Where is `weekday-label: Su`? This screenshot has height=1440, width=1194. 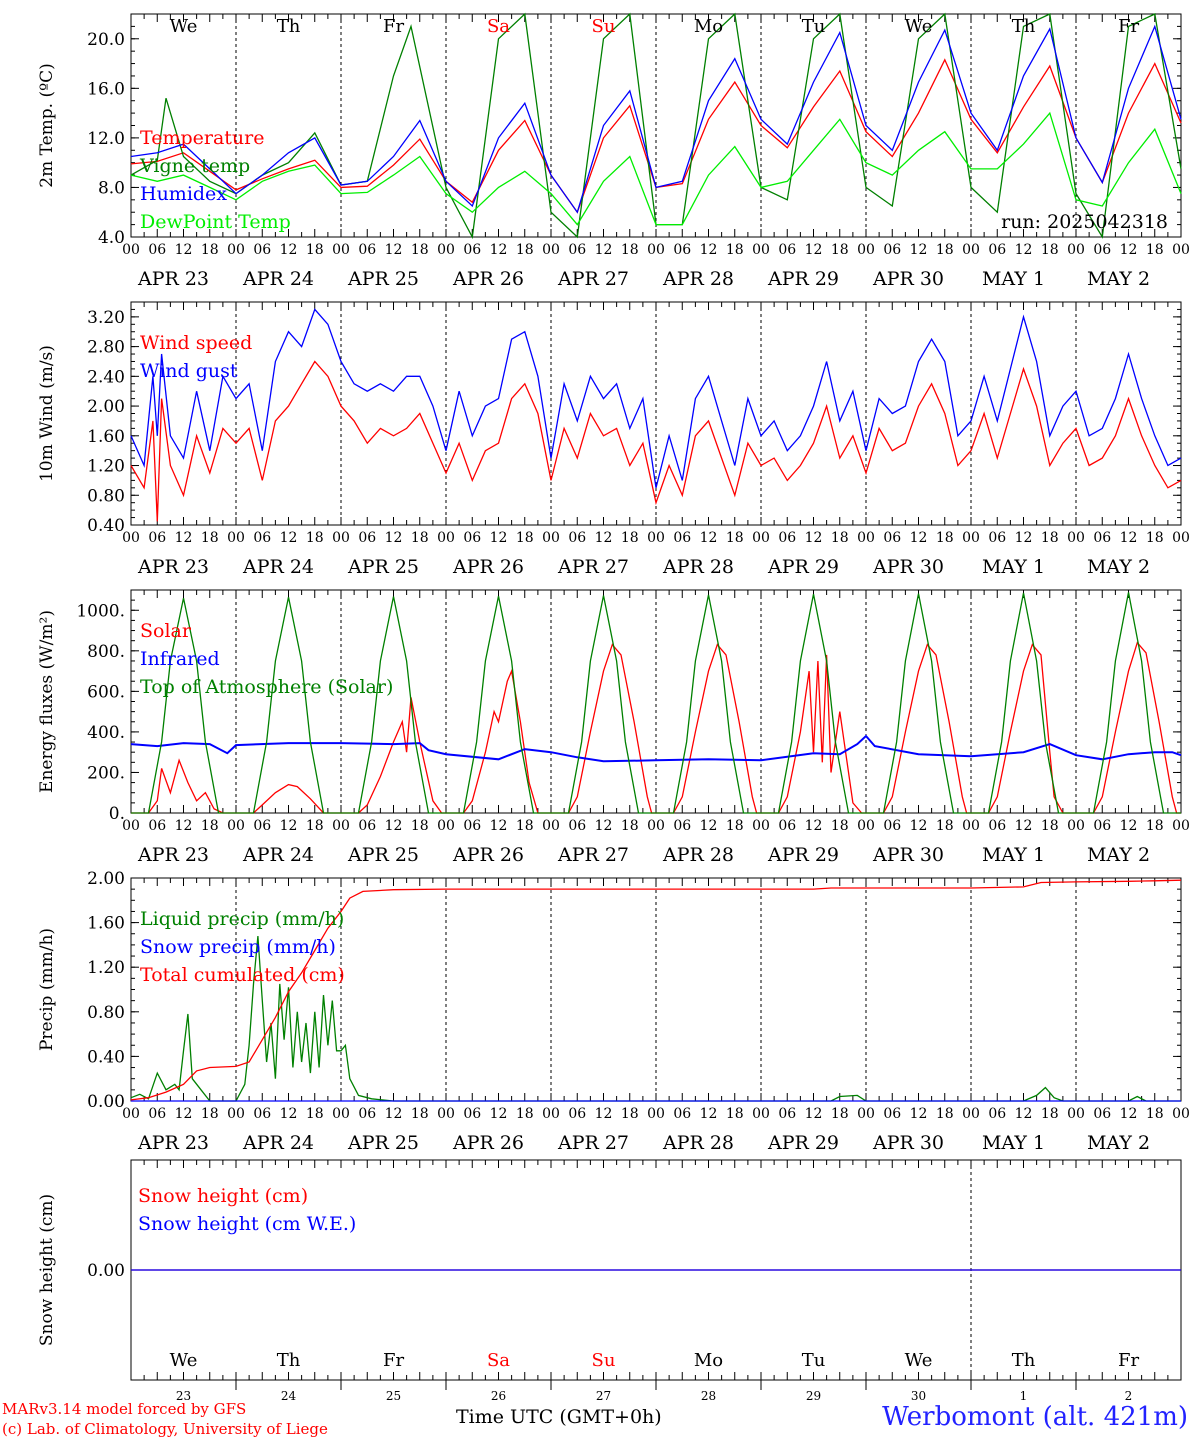
weekday-label: Su is located at coordinates (604, 26).